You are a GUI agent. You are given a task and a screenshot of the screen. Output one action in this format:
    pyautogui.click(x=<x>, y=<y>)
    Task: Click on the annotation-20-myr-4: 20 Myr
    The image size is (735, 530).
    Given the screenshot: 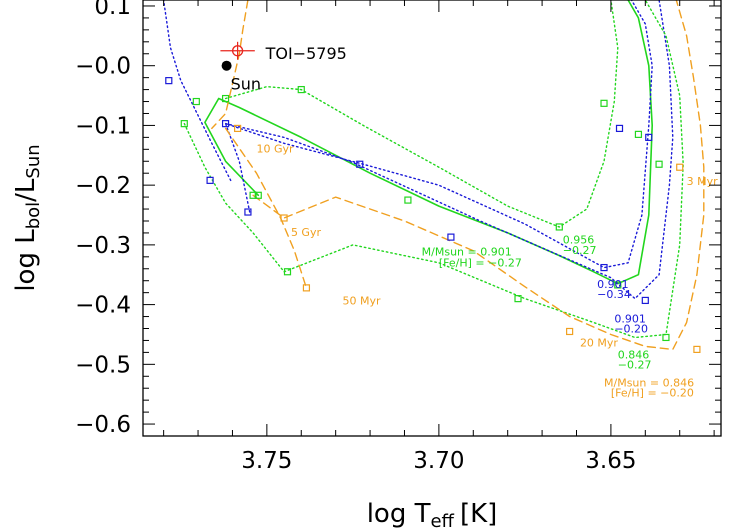 What is the action you would take?
    pyautogui.click(x=599, y=342)
    